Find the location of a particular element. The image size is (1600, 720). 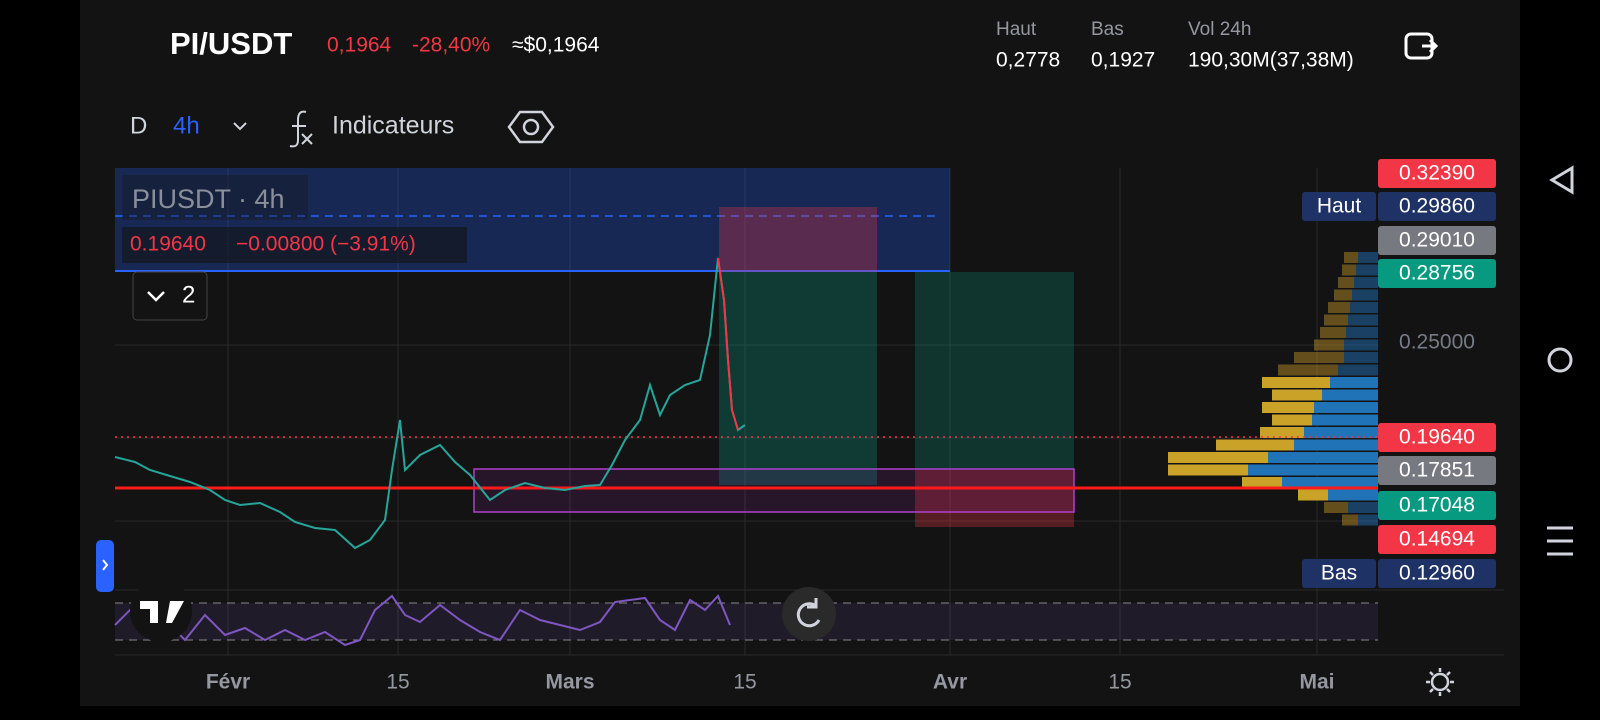

rsi-band is located at coordinates (746, 621).